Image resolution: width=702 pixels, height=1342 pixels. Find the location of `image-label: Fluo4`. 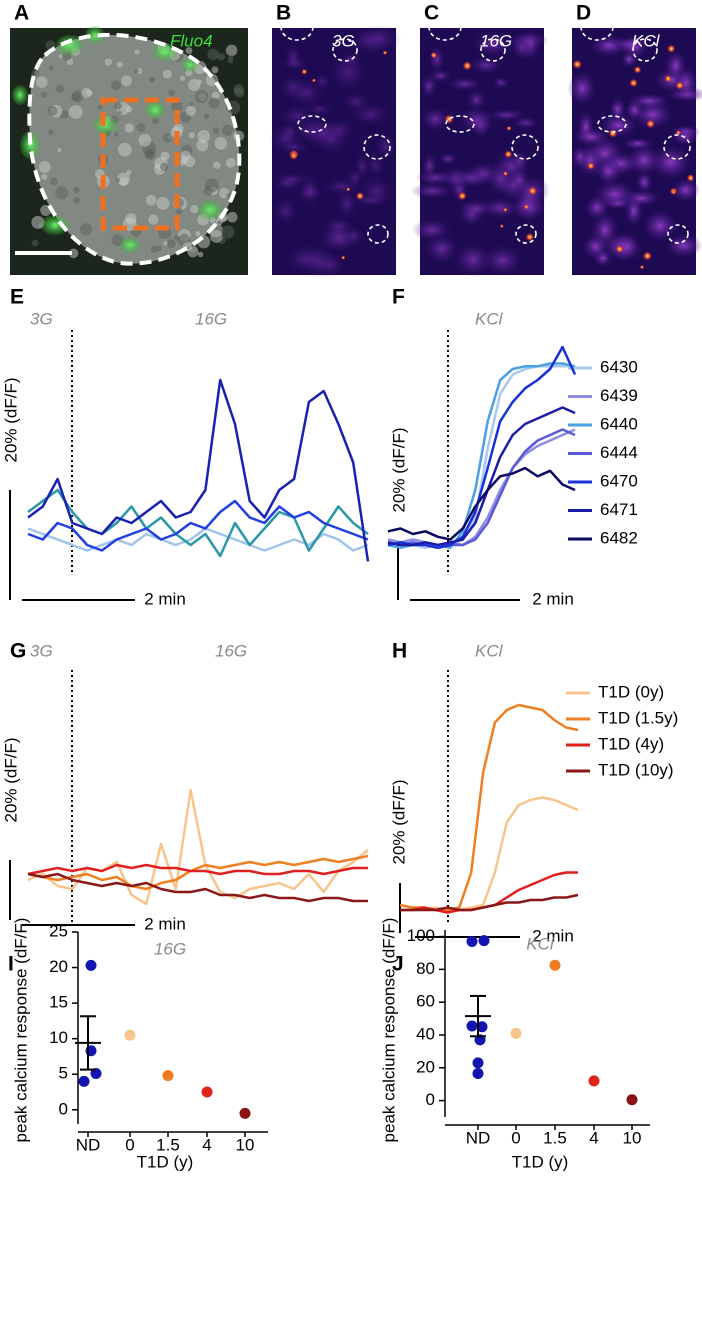

image-label: Fluo4 is located at coordinates (191, 40).